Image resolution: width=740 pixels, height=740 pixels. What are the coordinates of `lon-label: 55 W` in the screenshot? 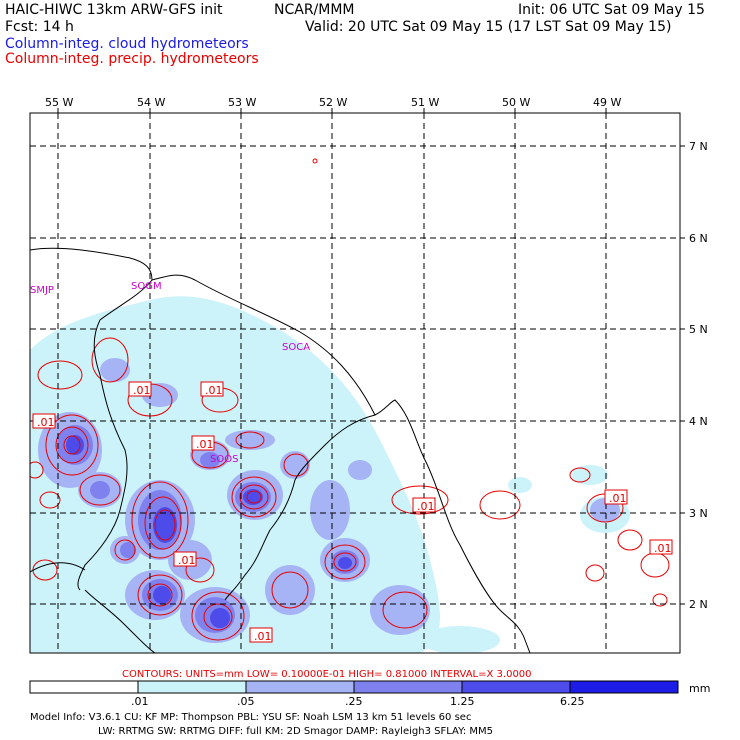 It's located at (59, 102).